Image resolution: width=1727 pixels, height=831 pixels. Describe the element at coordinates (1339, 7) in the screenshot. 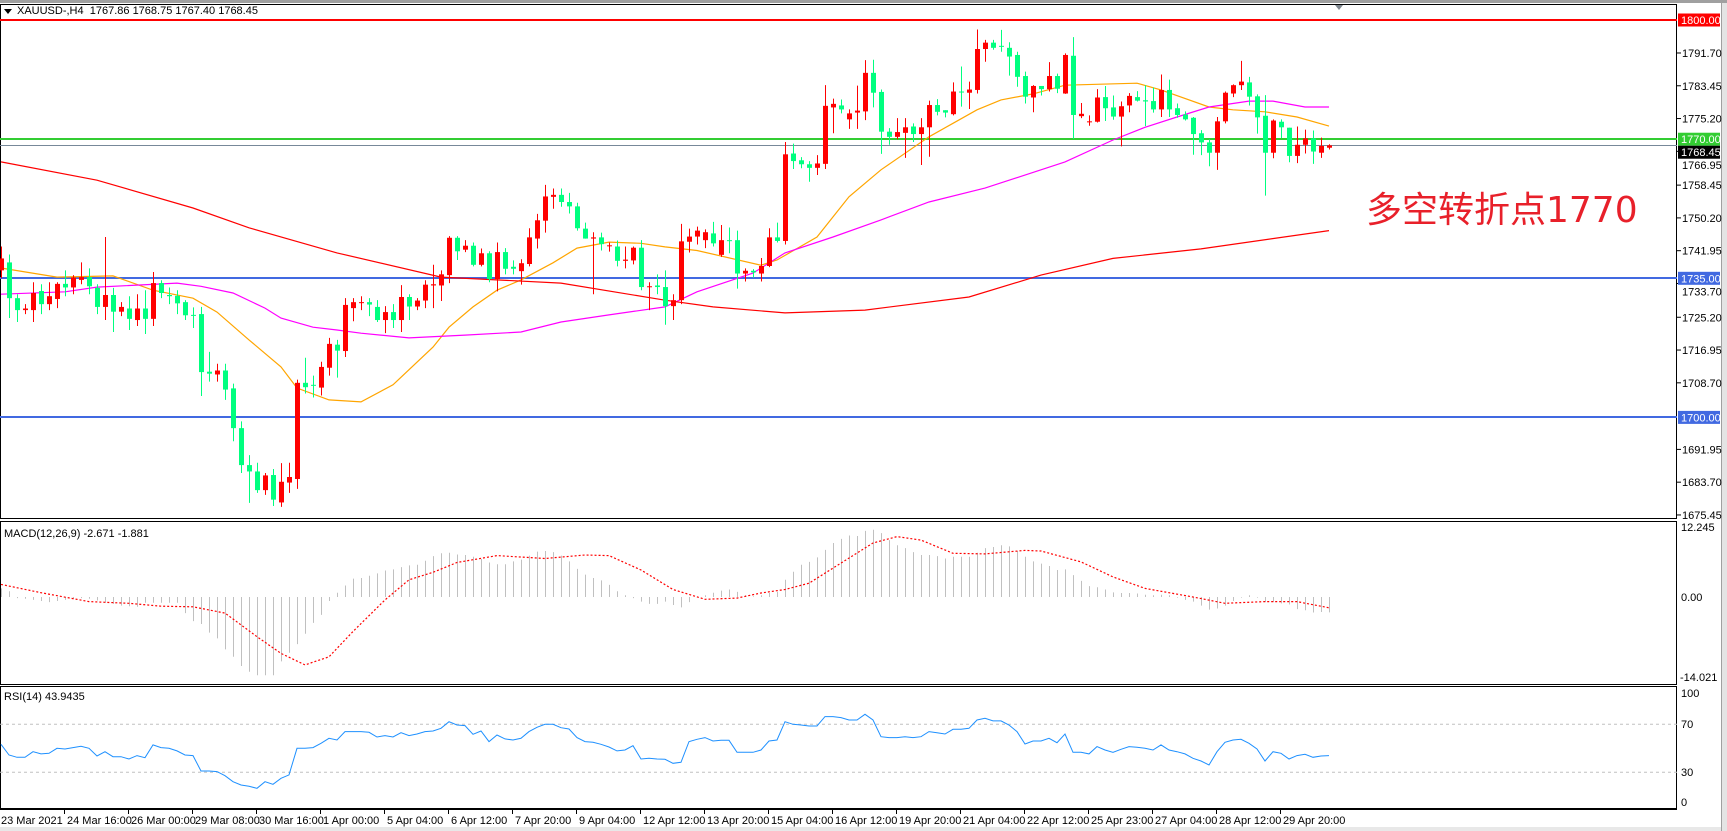

I see `chart-shift-marker-icon` at that location.